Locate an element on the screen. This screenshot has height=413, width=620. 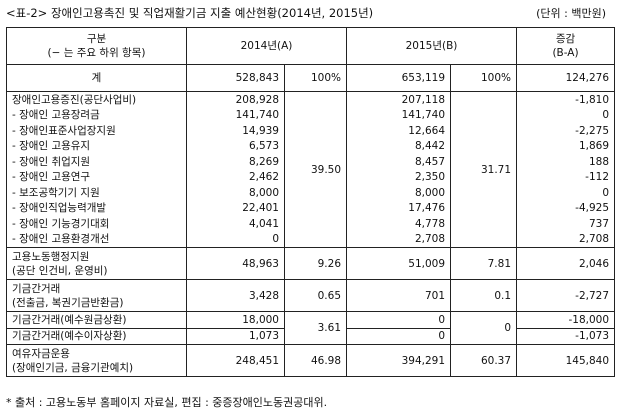
table-cell: - 장애인 고용장려금 is located at coordinates (96, 115).